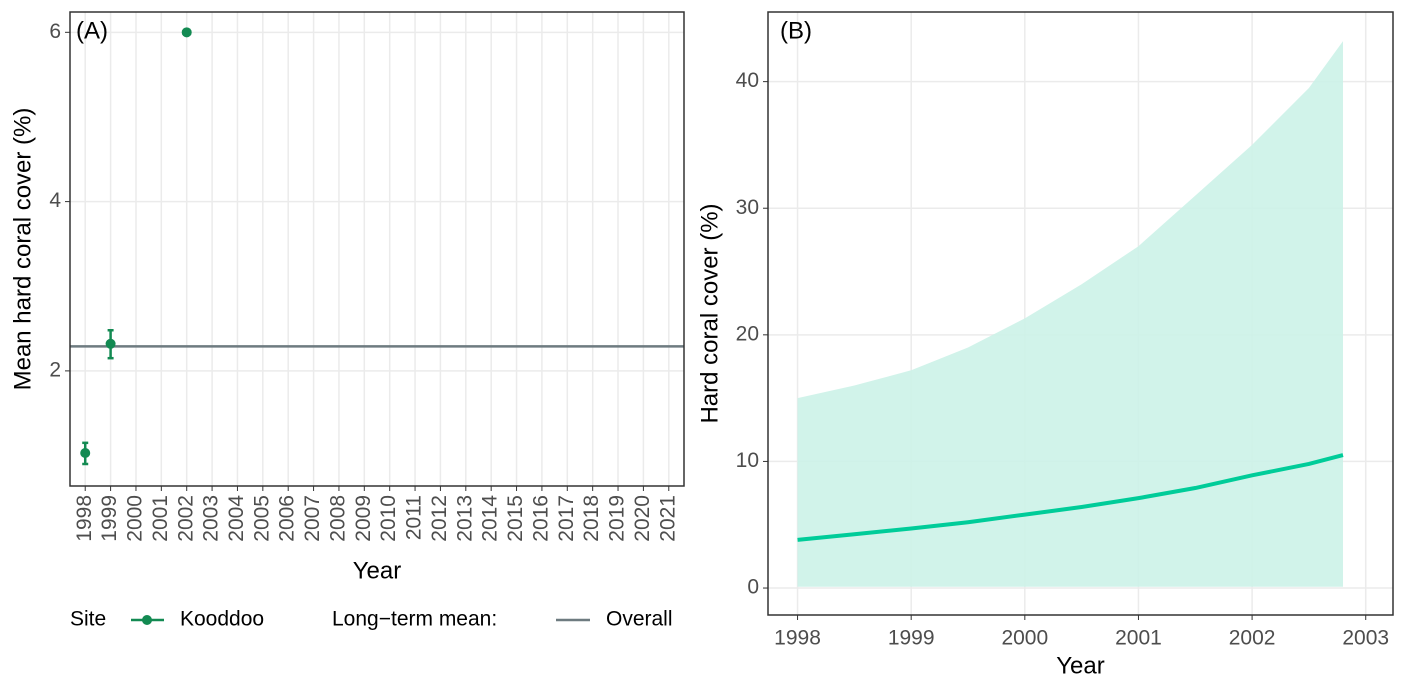  I want to click on y-tick-label: 4, so click(55, 200).